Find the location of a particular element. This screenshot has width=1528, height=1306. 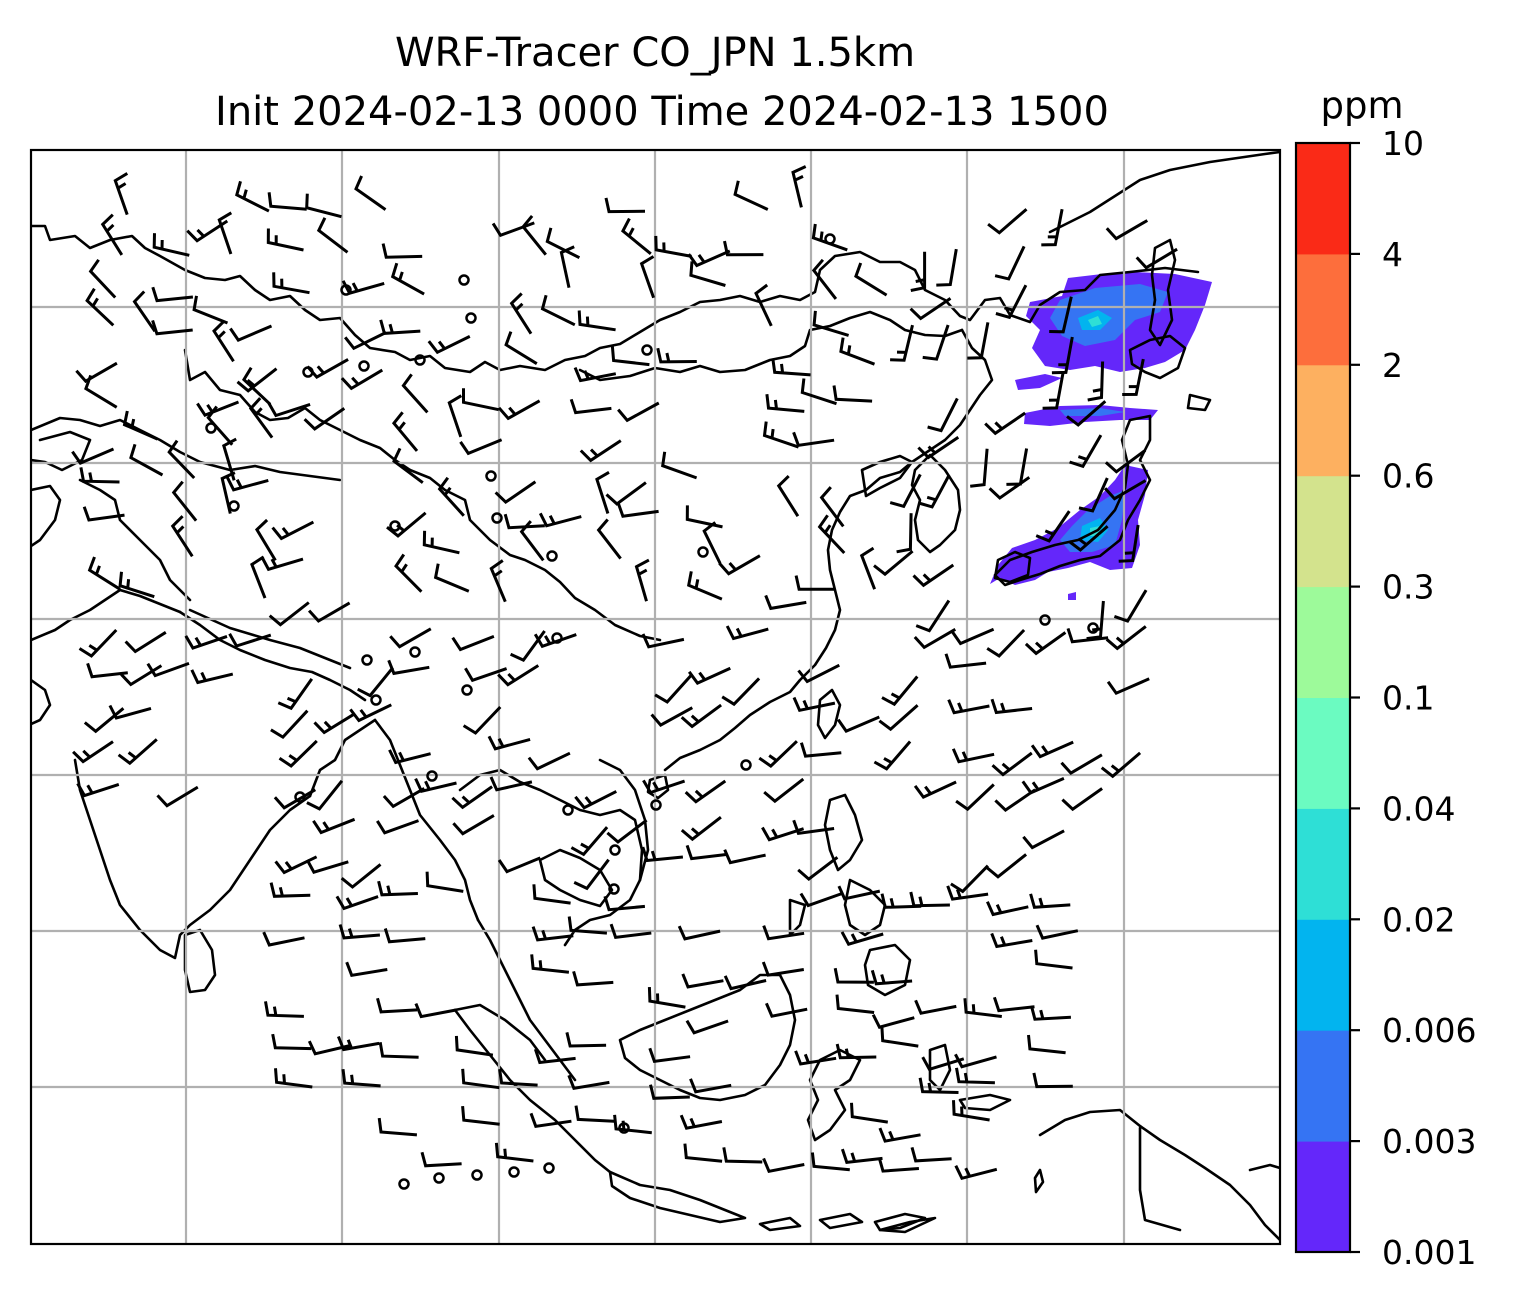

coast-japan-kyushu is located at coordinates (1012, 567).